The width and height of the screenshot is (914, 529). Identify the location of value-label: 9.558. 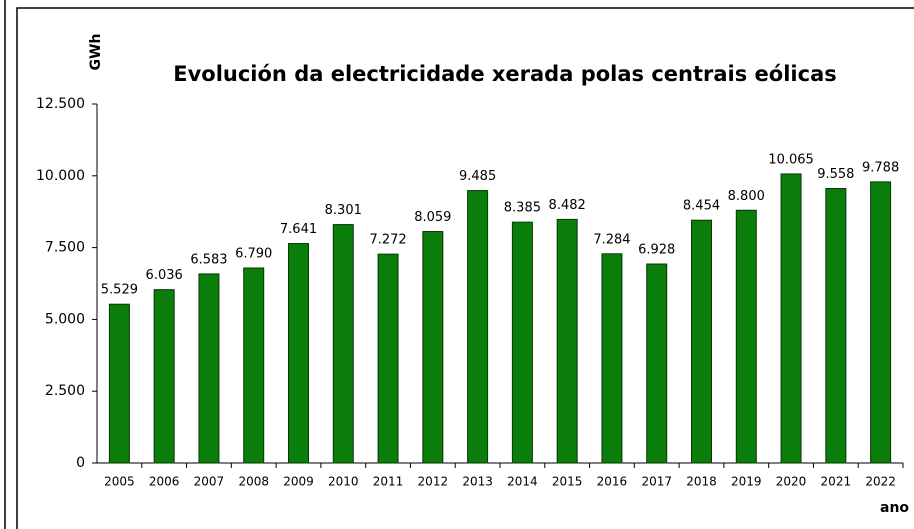
(835, 174).